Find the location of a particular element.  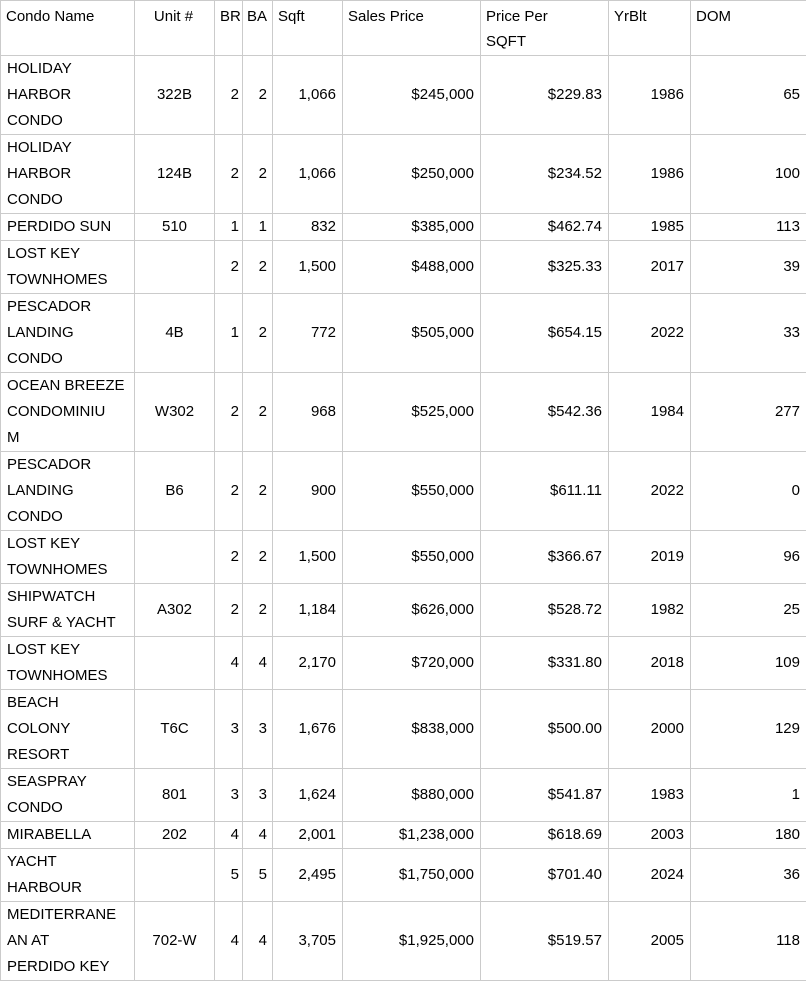

cell-price_per_sqft: $325.33 is located at coordinates (545, 267).